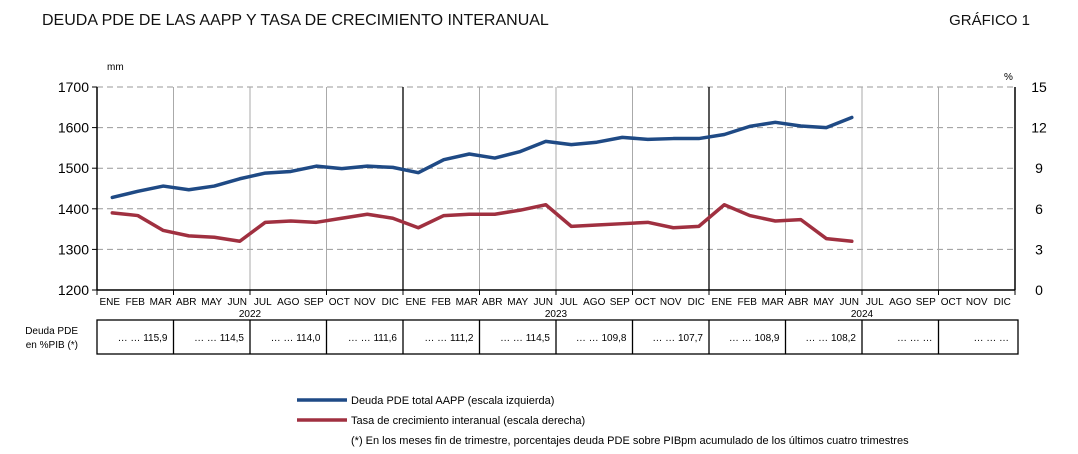 The height and width of the screenshot is (454, 1078). Describe the element at coordinates (482, 157) in the screenshot. I see `series-line-left` at that location.